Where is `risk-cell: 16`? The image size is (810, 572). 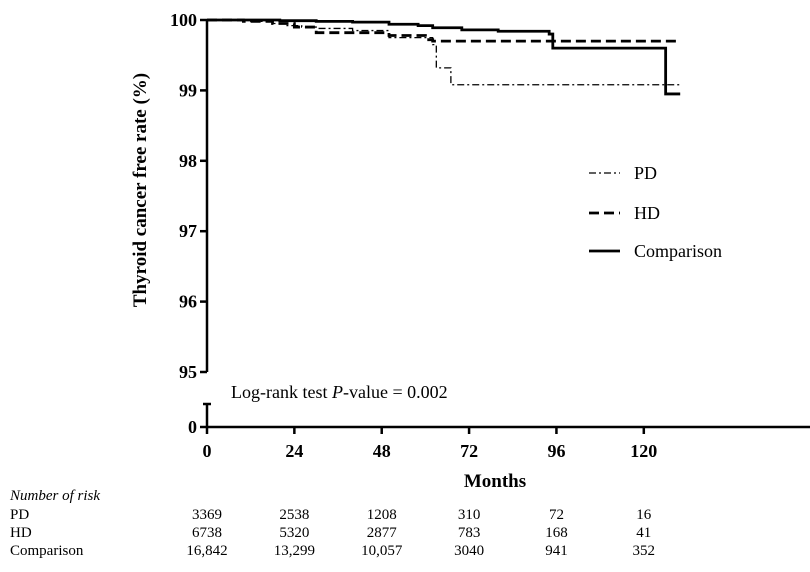
risk-cell: 16 is located at coordinates (644, 515).